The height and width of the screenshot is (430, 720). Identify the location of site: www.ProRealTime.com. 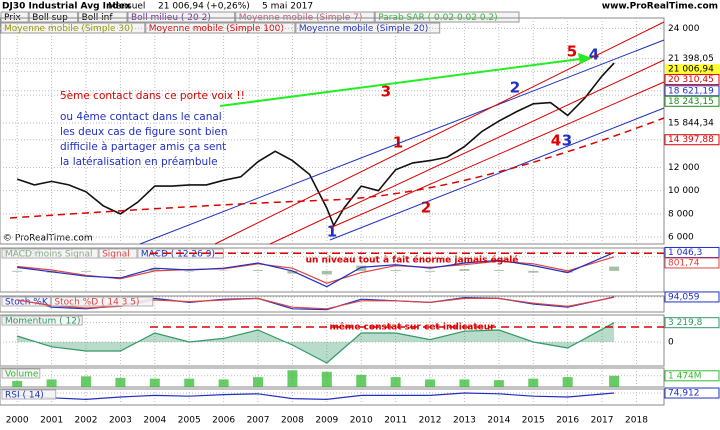
(660, 7).